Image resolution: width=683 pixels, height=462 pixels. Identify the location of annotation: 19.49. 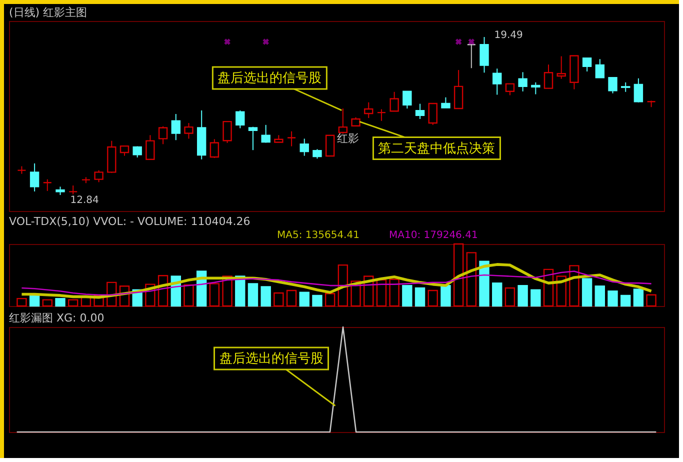
(508, 35).